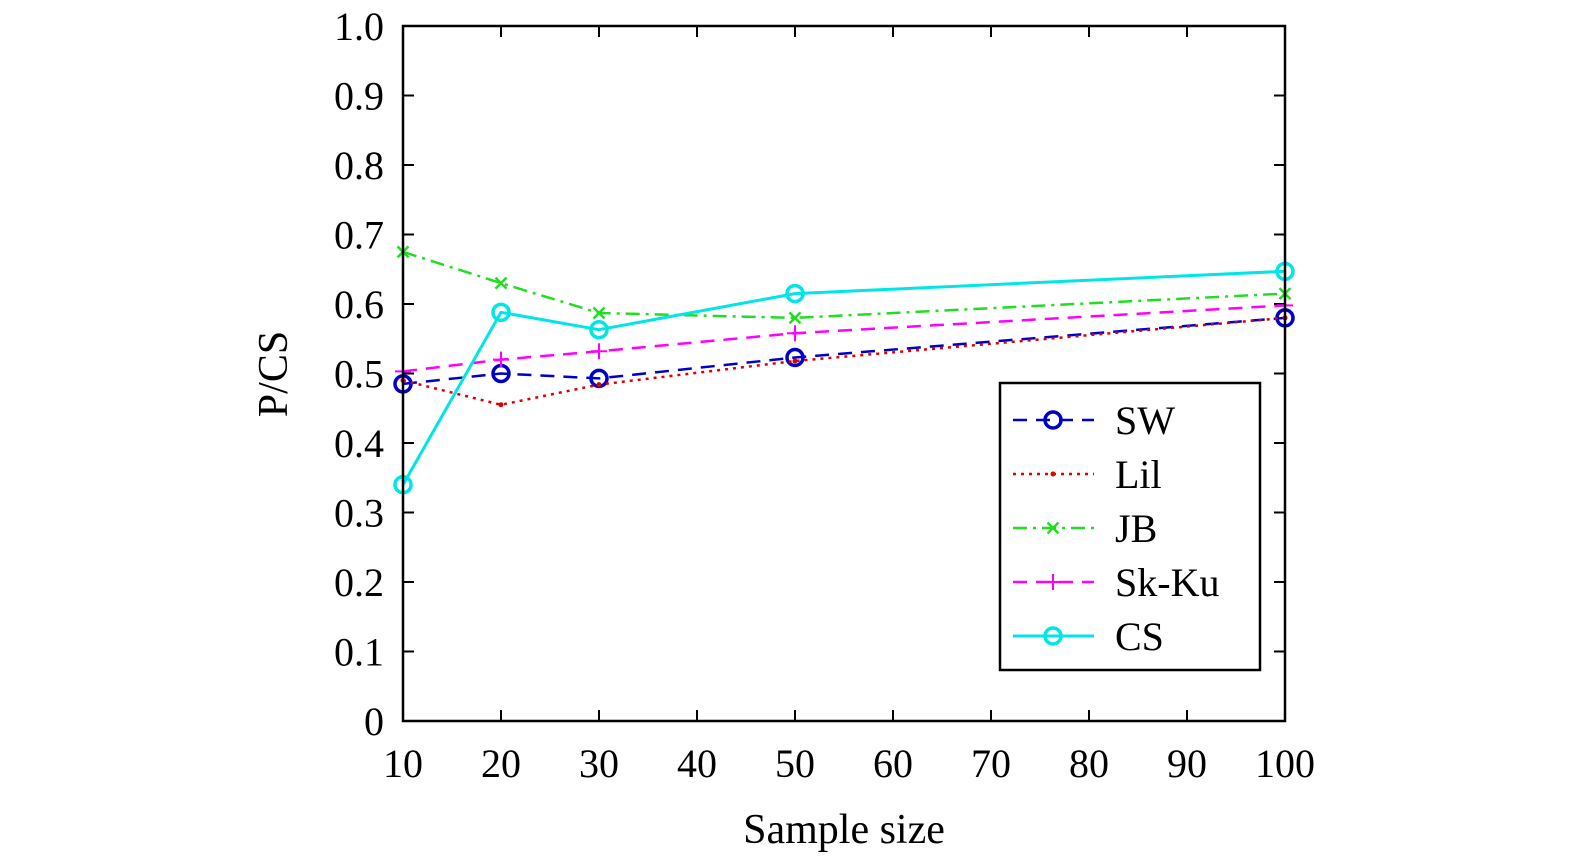 Image resolution: width=1575 pixels, height=861 pixels. Describe the element at coordinates (1145, 420) in the screenshot. I see `legend-label: SW` at that location.